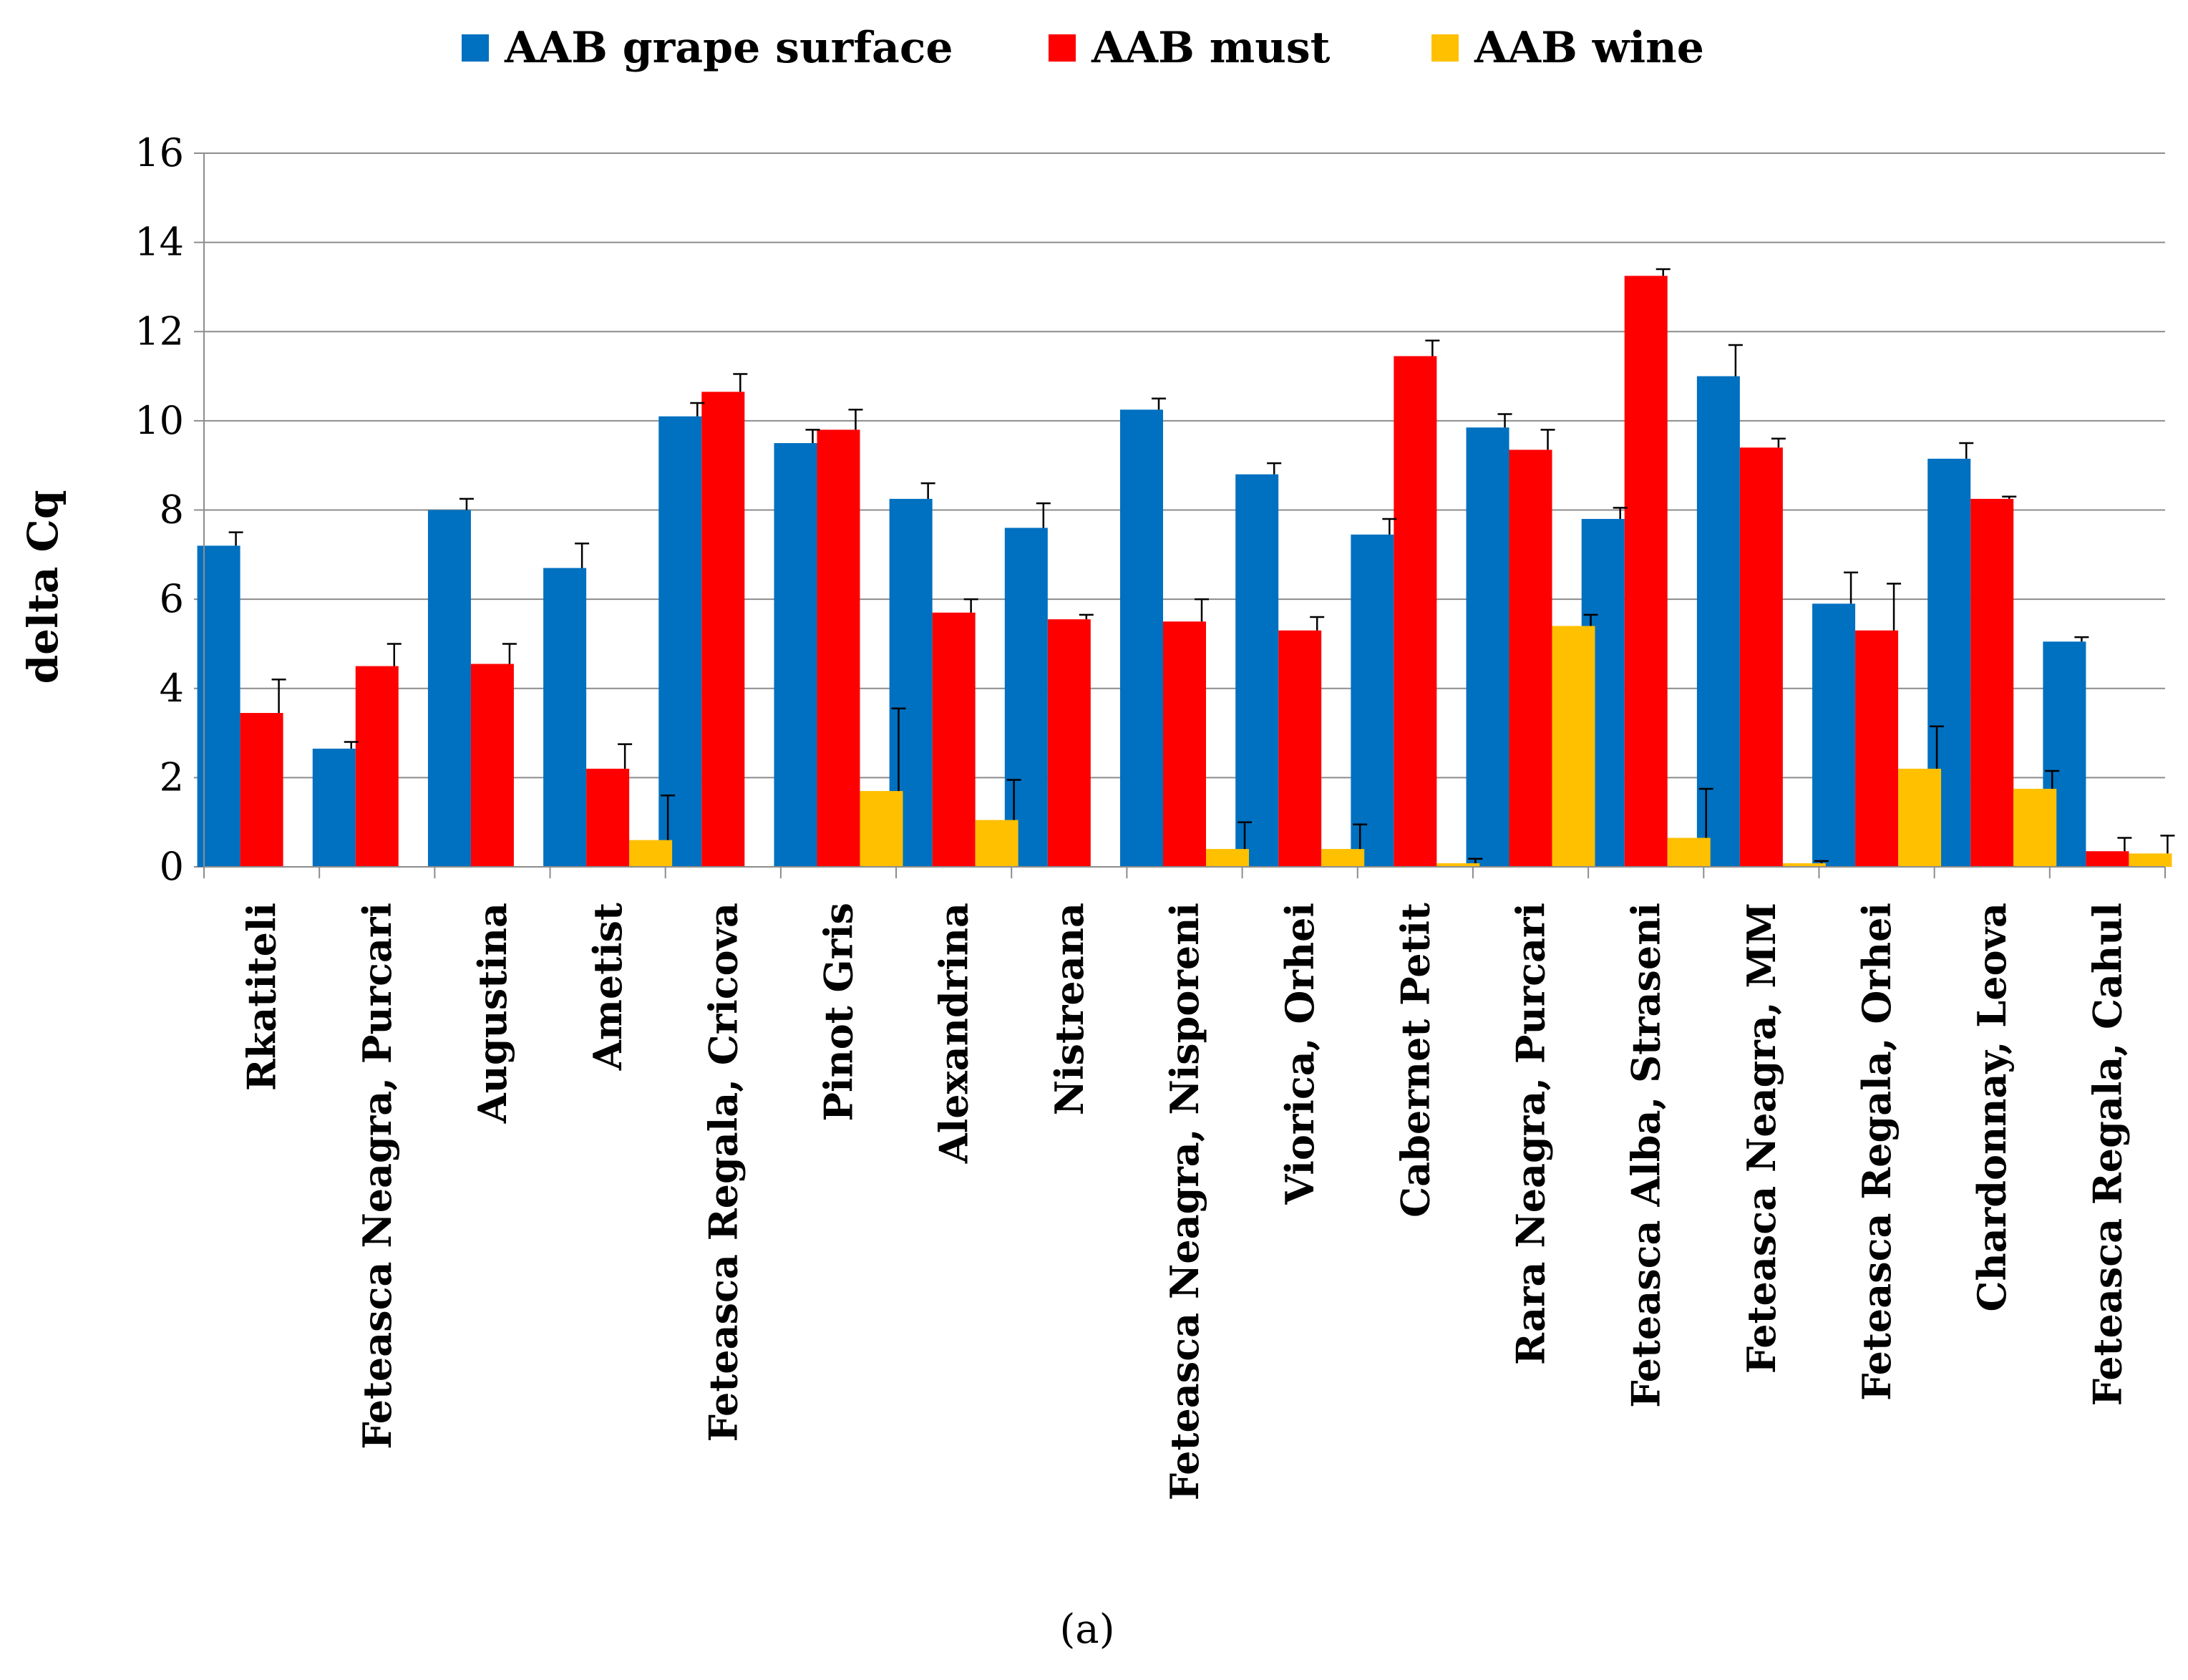  Describe the element at coordinates (1415, 1060) in the screenshot. I see `x-category-label: Cabernet Petit` at that location.